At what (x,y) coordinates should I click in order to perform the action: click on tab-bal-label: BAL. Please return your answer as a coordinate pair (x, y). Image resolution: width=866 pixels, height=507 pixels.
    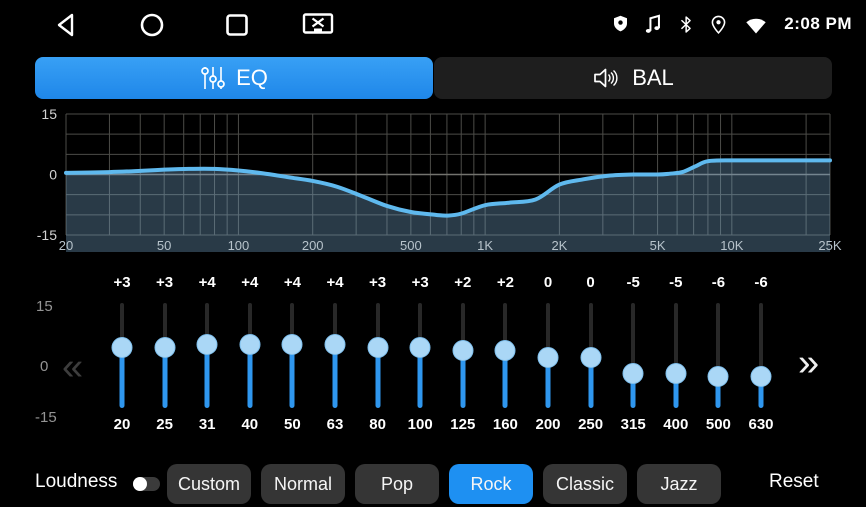
    Looking at the image, I should click on (653, 77).